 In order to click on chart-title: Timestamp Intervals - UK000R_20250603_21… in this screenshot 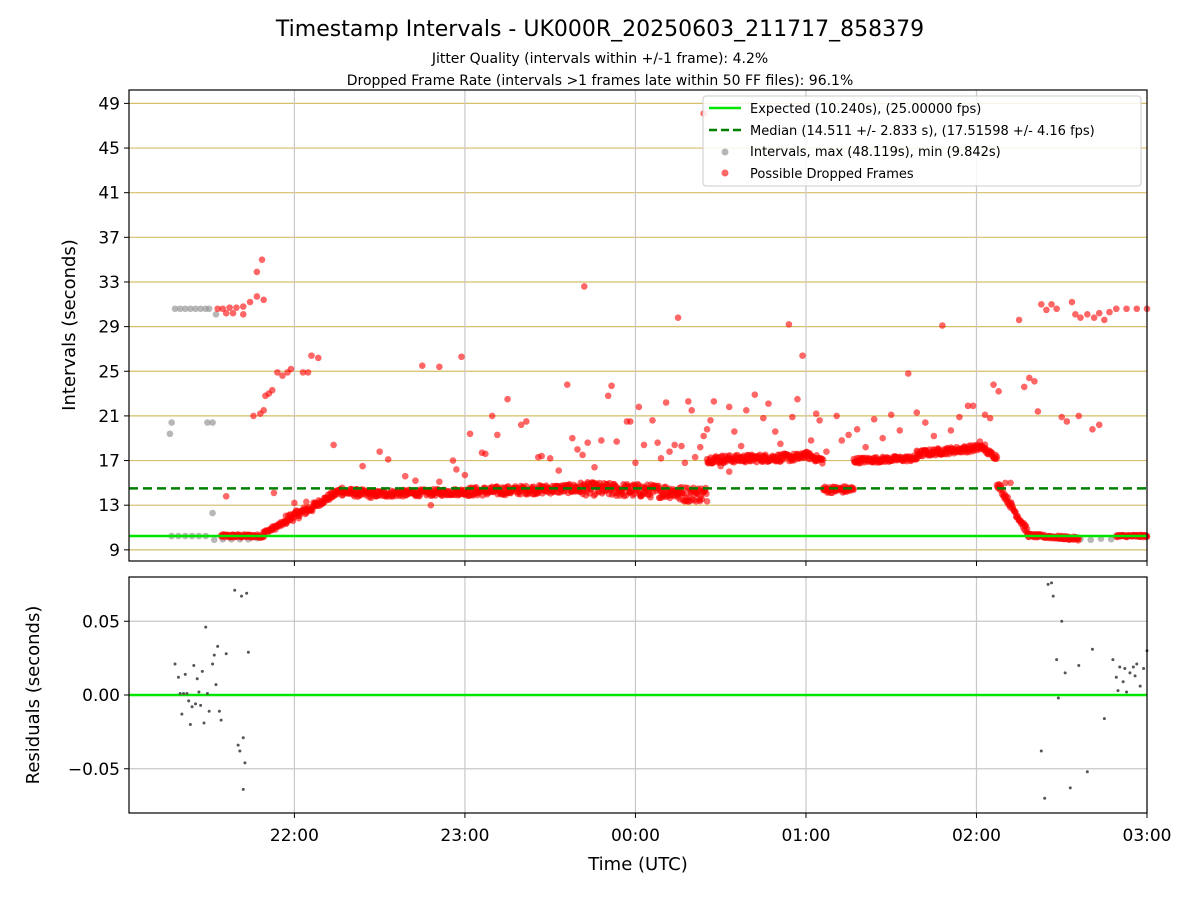, I will do `click(599, 29)`.